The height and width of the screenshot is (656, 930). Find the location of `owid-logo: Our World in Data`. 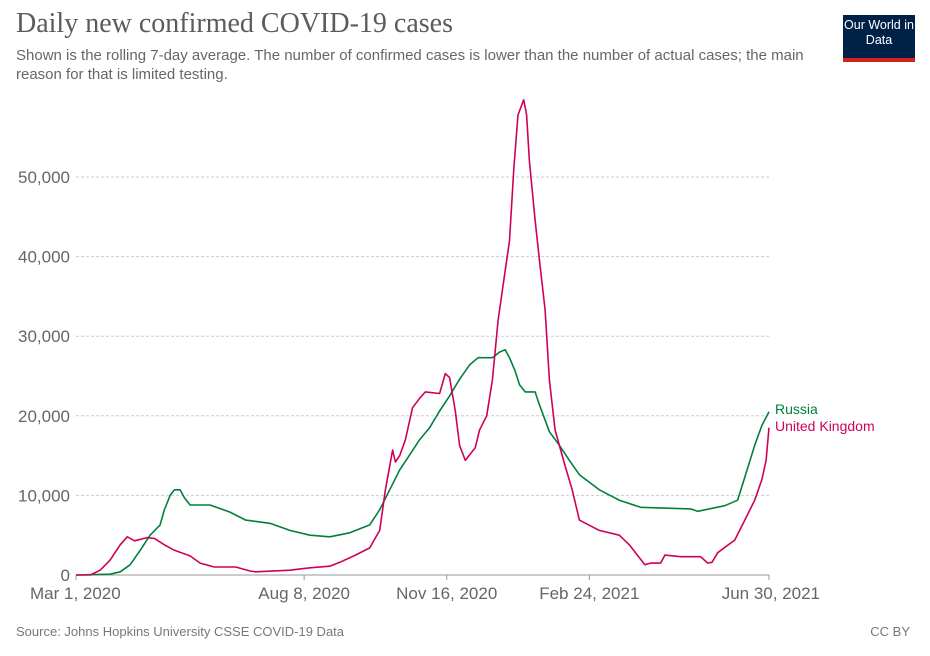

owid-logo: Our World in Data is located at coordinates (879, 38).